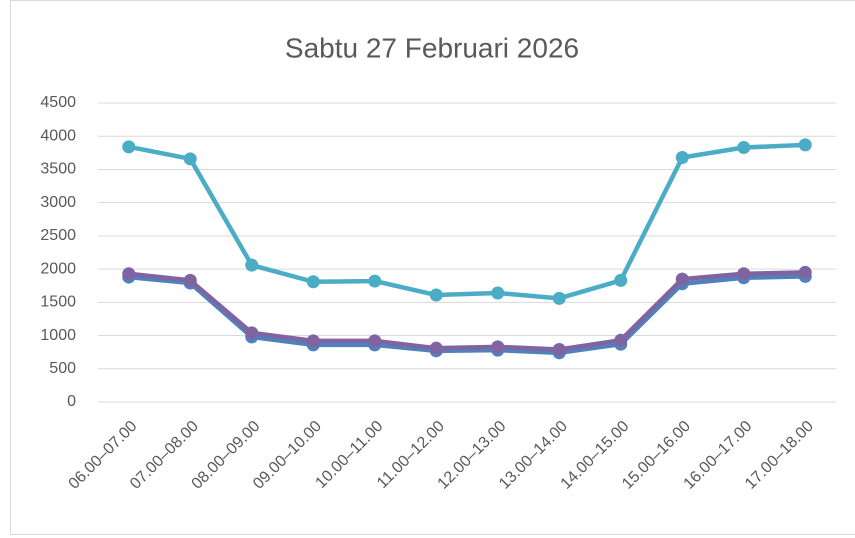  I want to click on y-tick-label: 3000, so click(58, 202).